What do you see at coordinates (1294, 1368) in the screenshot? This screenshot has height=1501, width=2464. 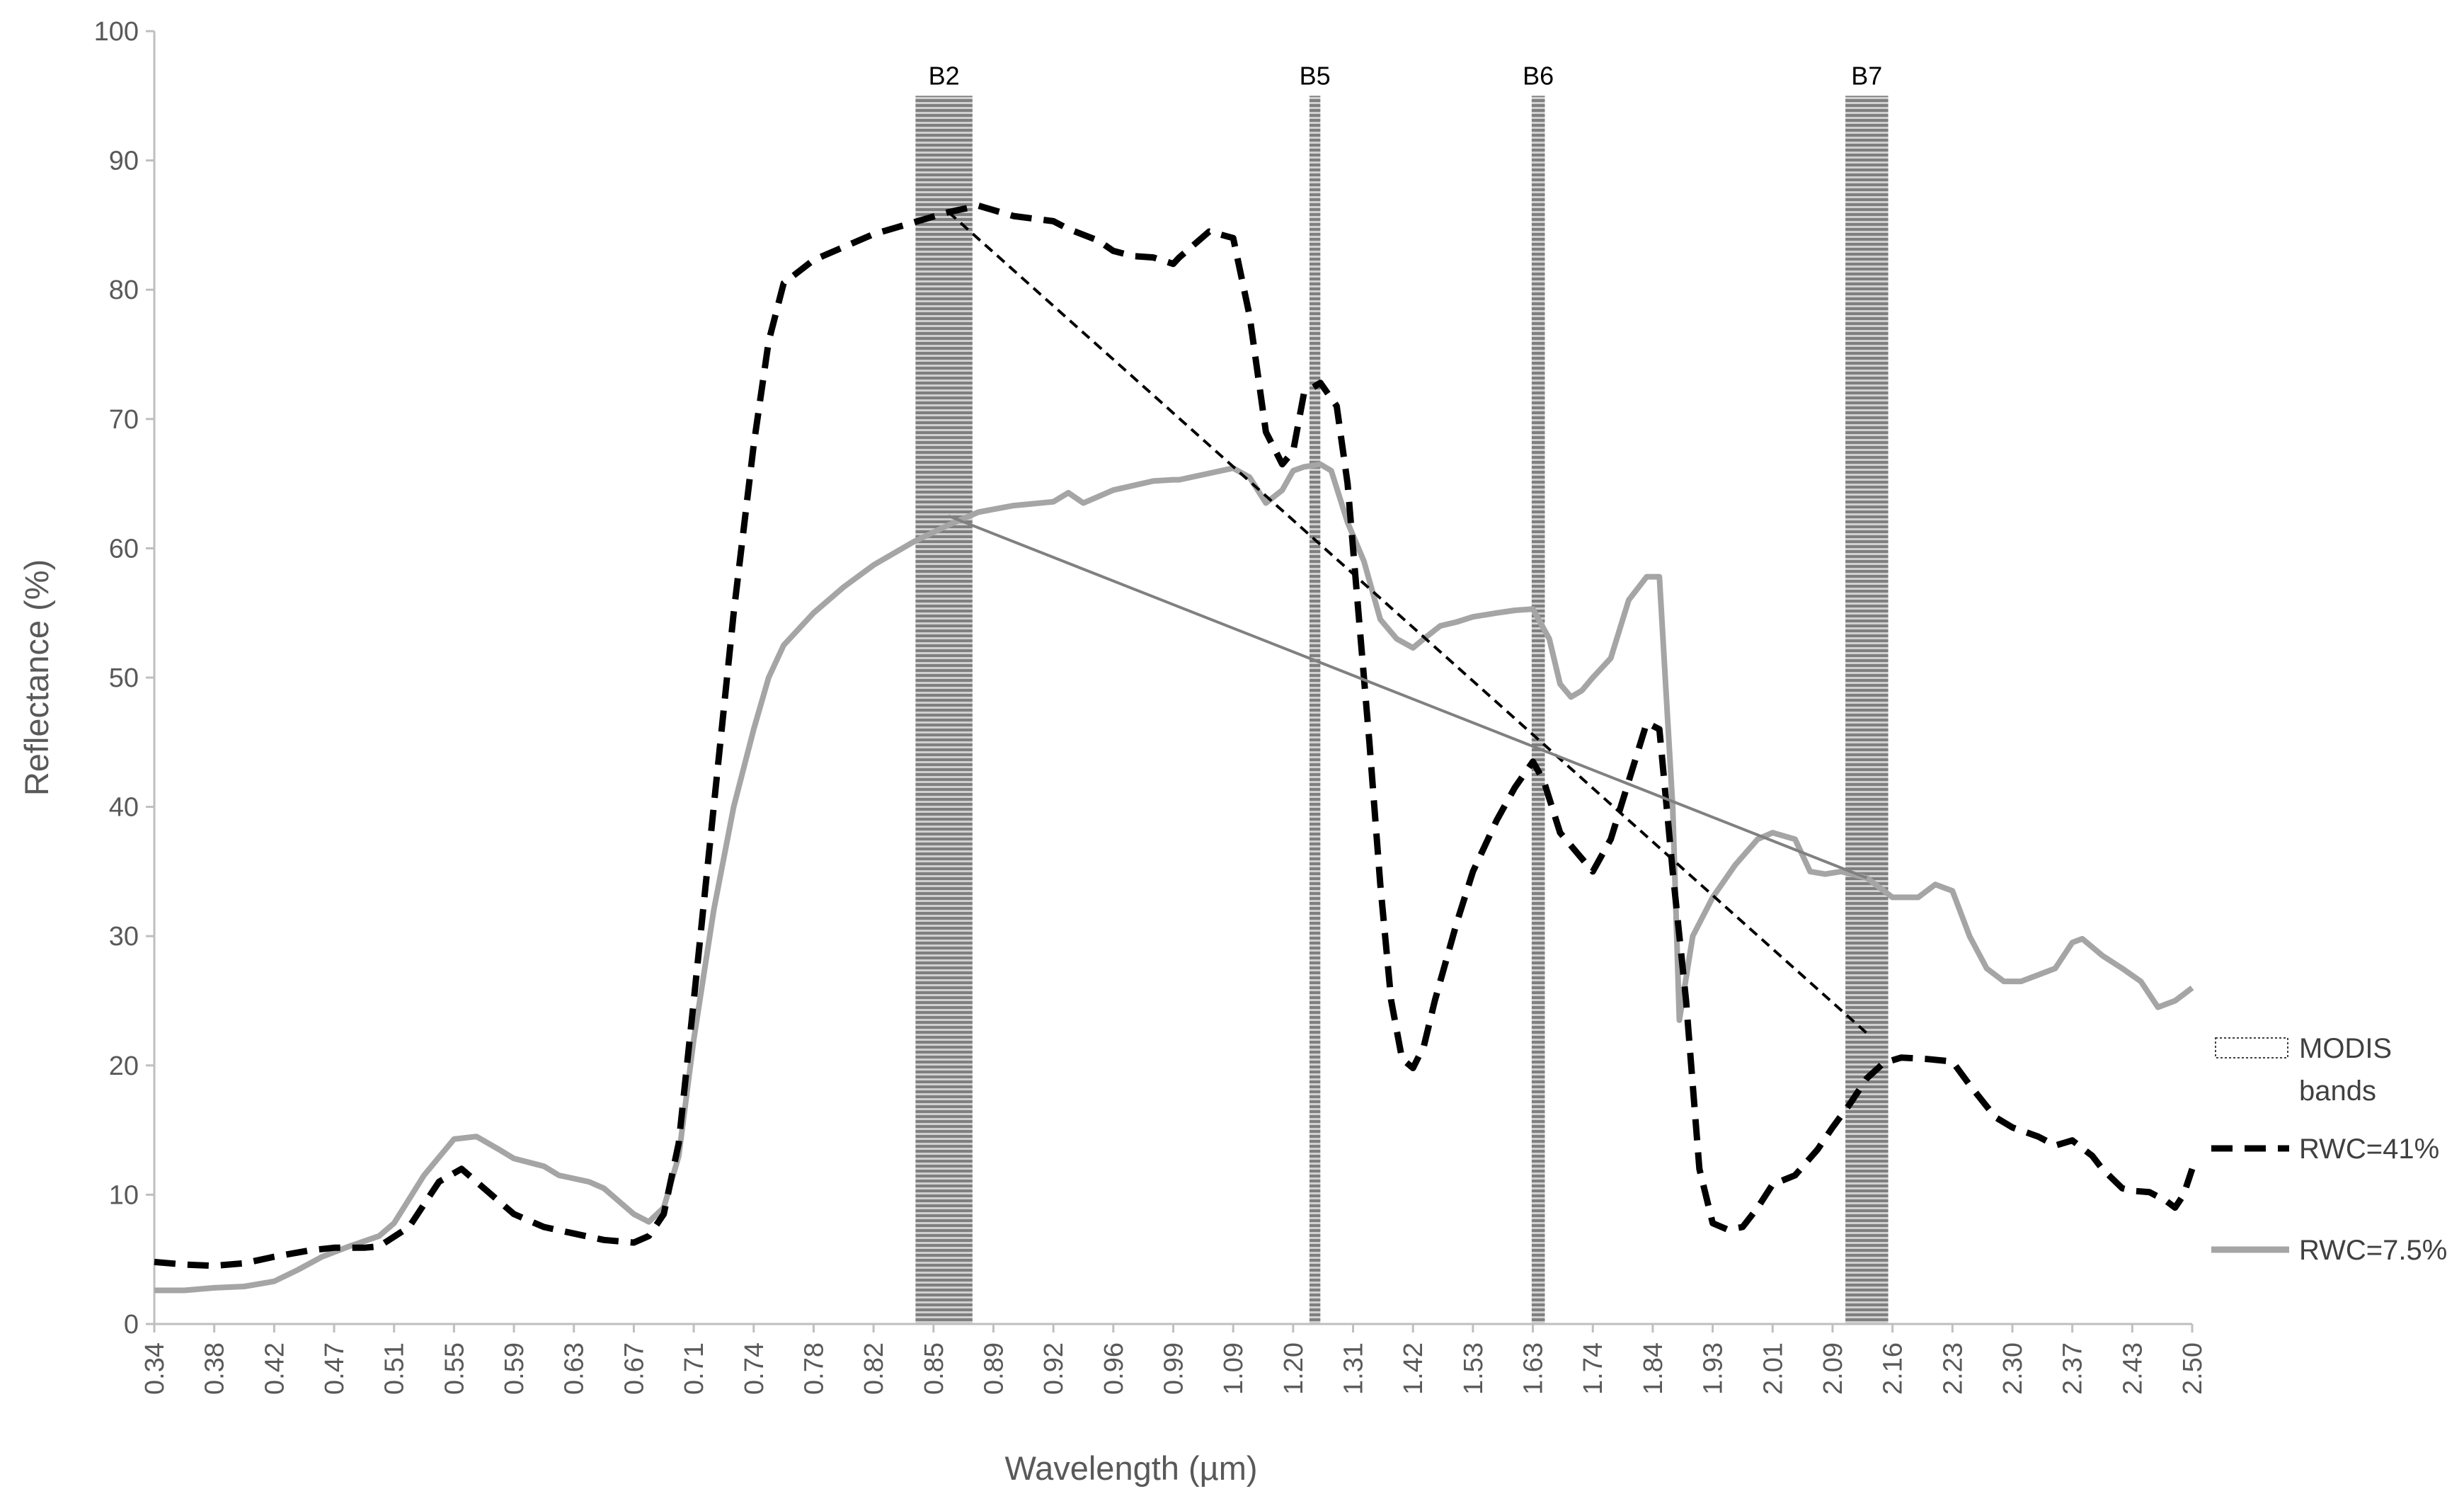 I see `x-tick-label: 1.20` at bounding box center [1294, 1368].